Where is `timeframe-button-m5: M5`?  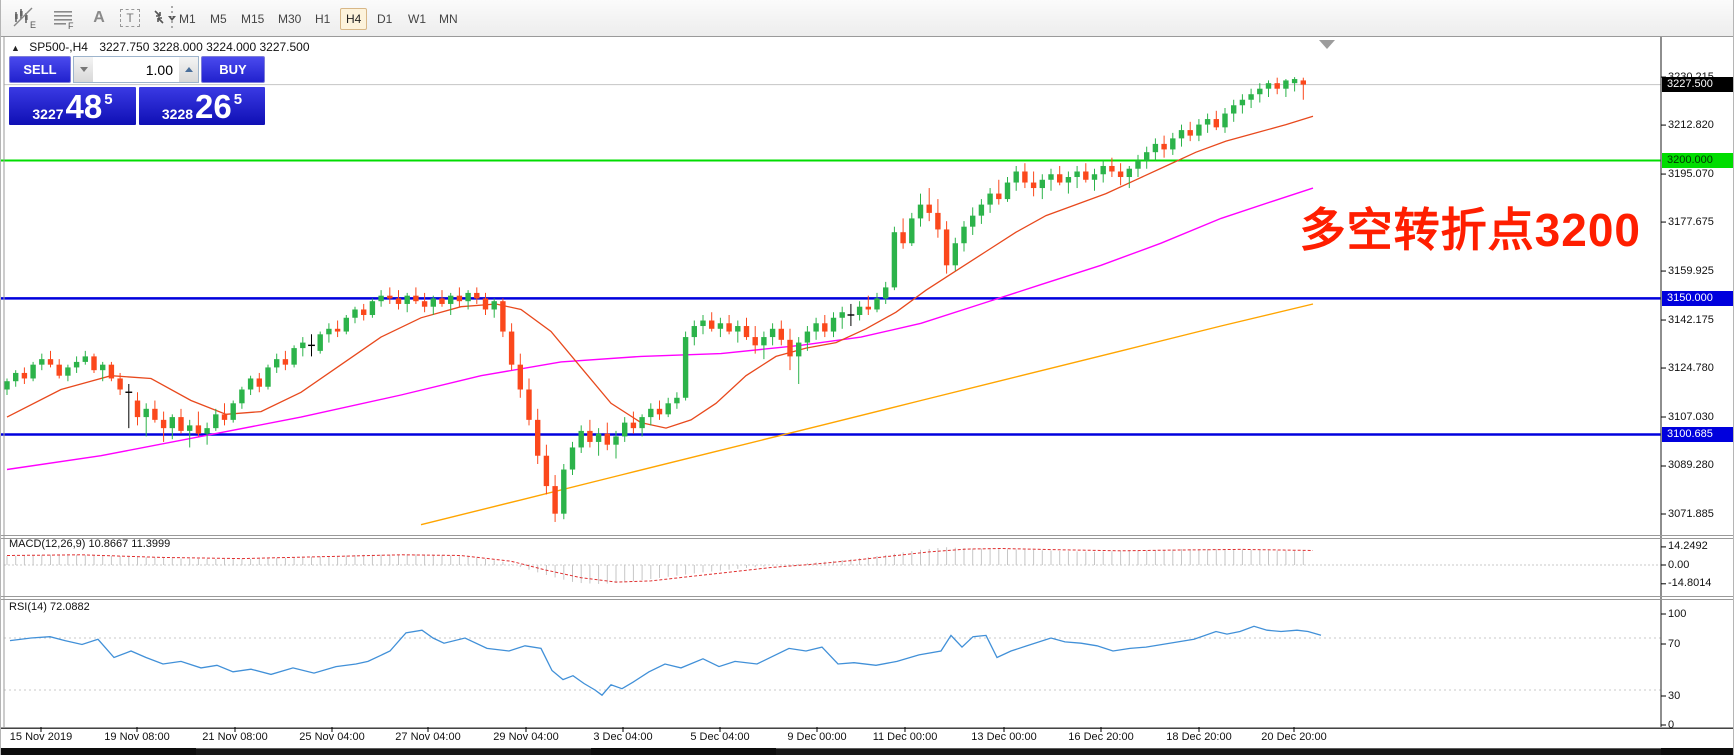
timeframe-button-m5: M5 is located at coordinates (218, 19).